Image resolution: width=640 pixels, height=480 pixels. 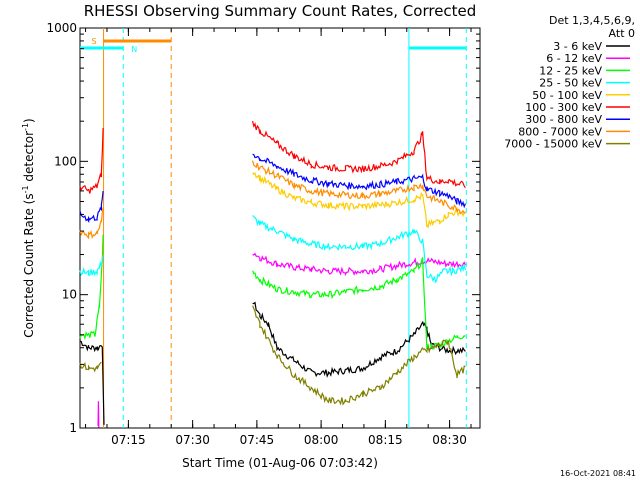 I want to click on y-tick-label: 10, so click(x=69, y=295).